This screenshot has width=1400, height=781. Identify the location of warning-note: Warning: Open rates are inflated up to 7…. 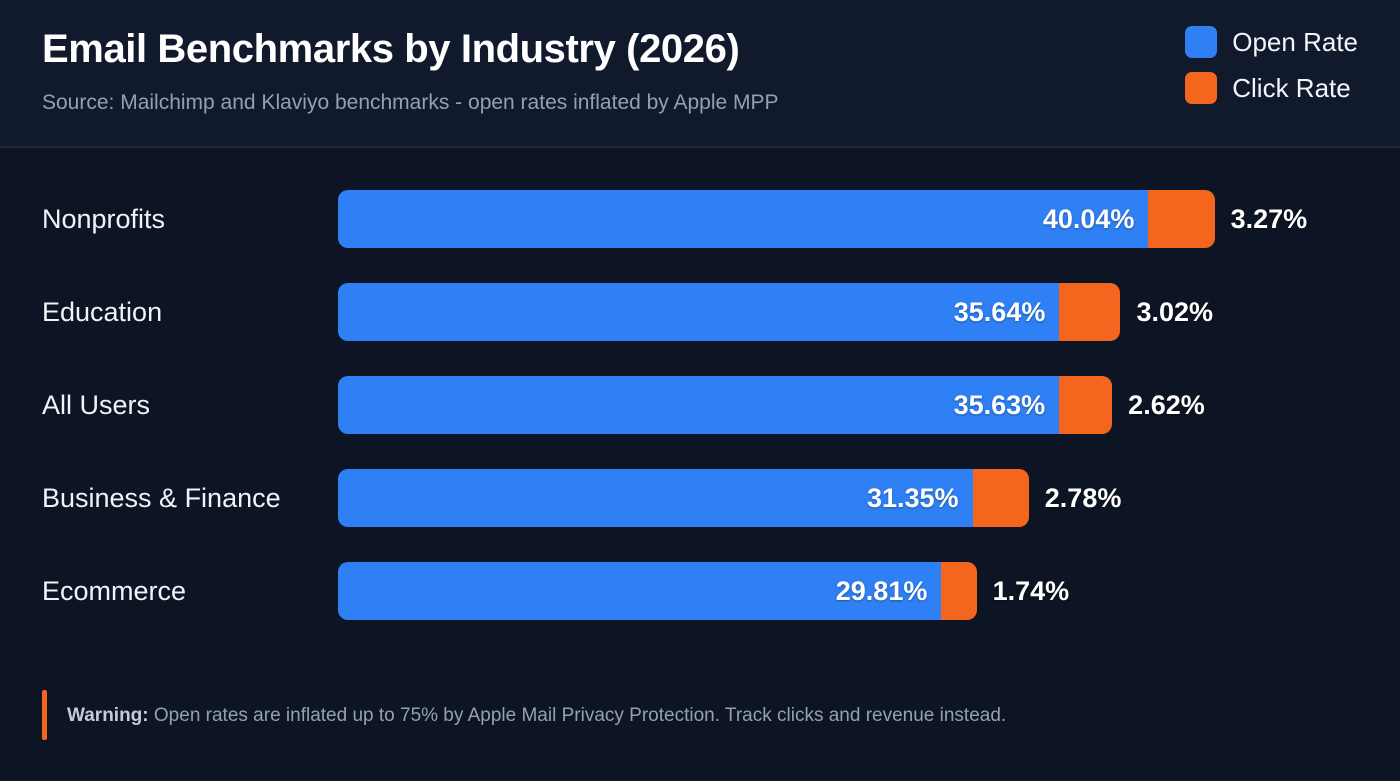
(524, 715).